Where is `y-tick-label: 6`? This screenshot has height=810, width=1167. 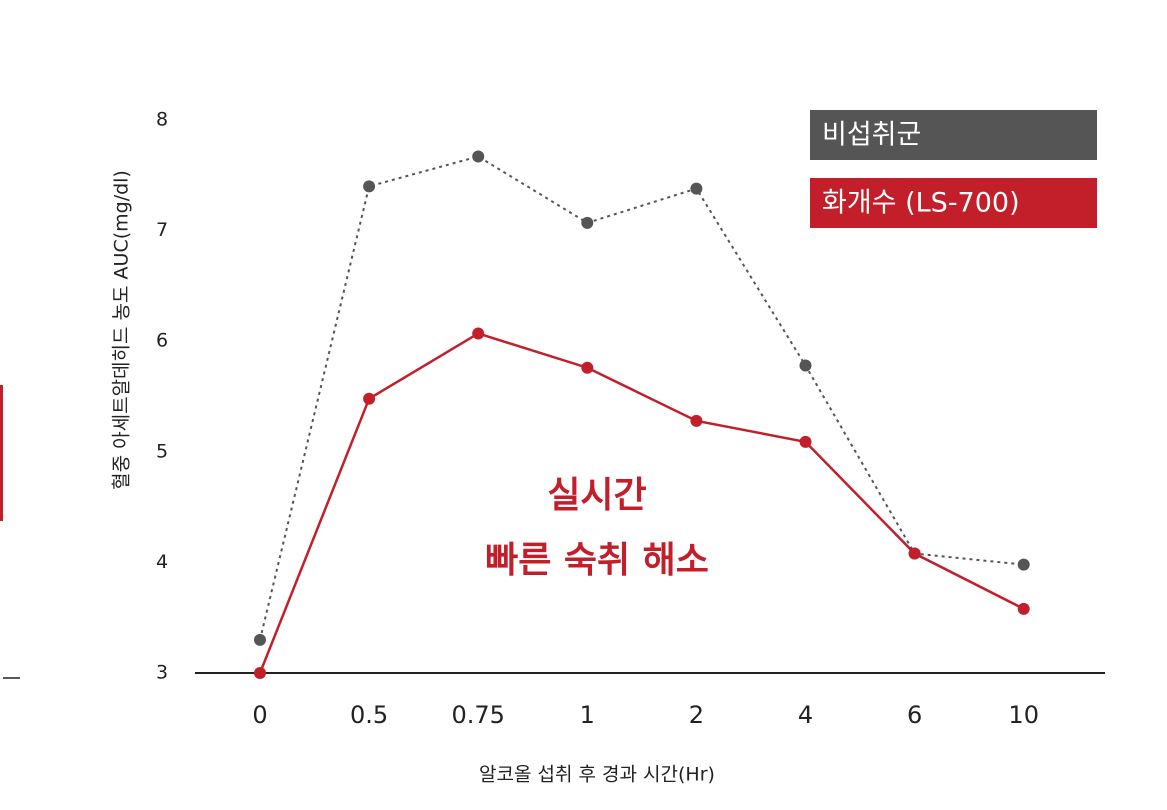
y-tick-label: 6 is located at coordinates (162, 341).